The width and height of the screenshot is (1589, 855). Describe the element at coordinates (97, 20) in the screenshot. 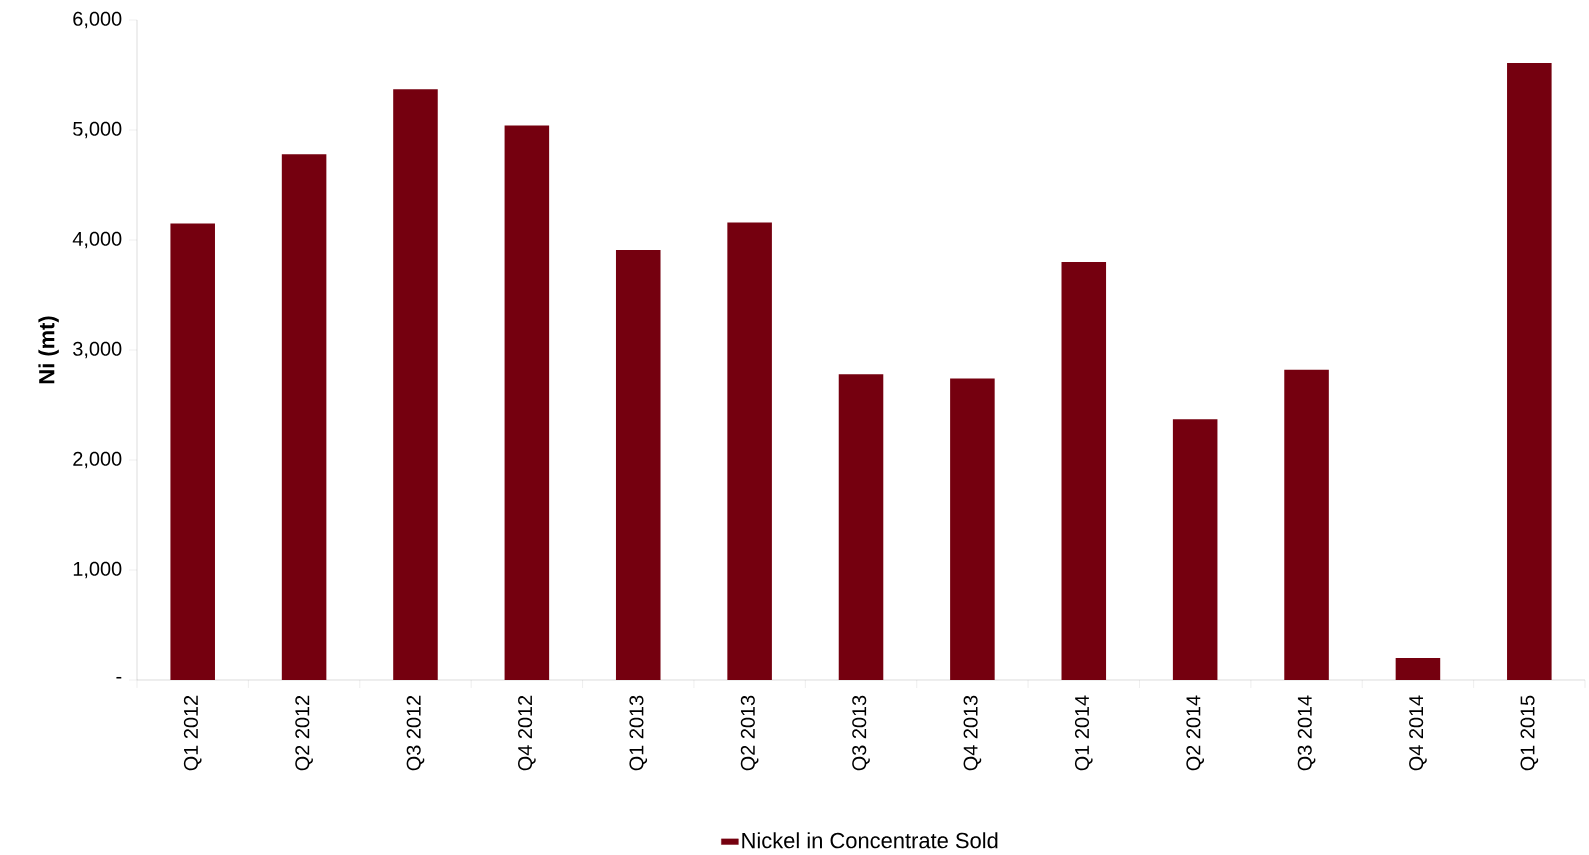

I see `y-tick-label: 6,000` at that location.